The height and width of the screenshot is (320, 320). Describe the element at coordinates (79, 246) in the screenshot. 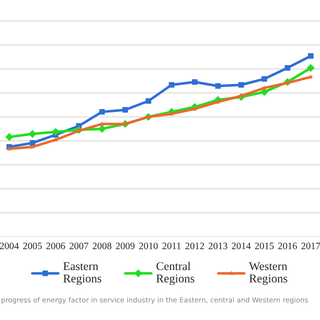

I see `x-tick-label: 2007` at that location.